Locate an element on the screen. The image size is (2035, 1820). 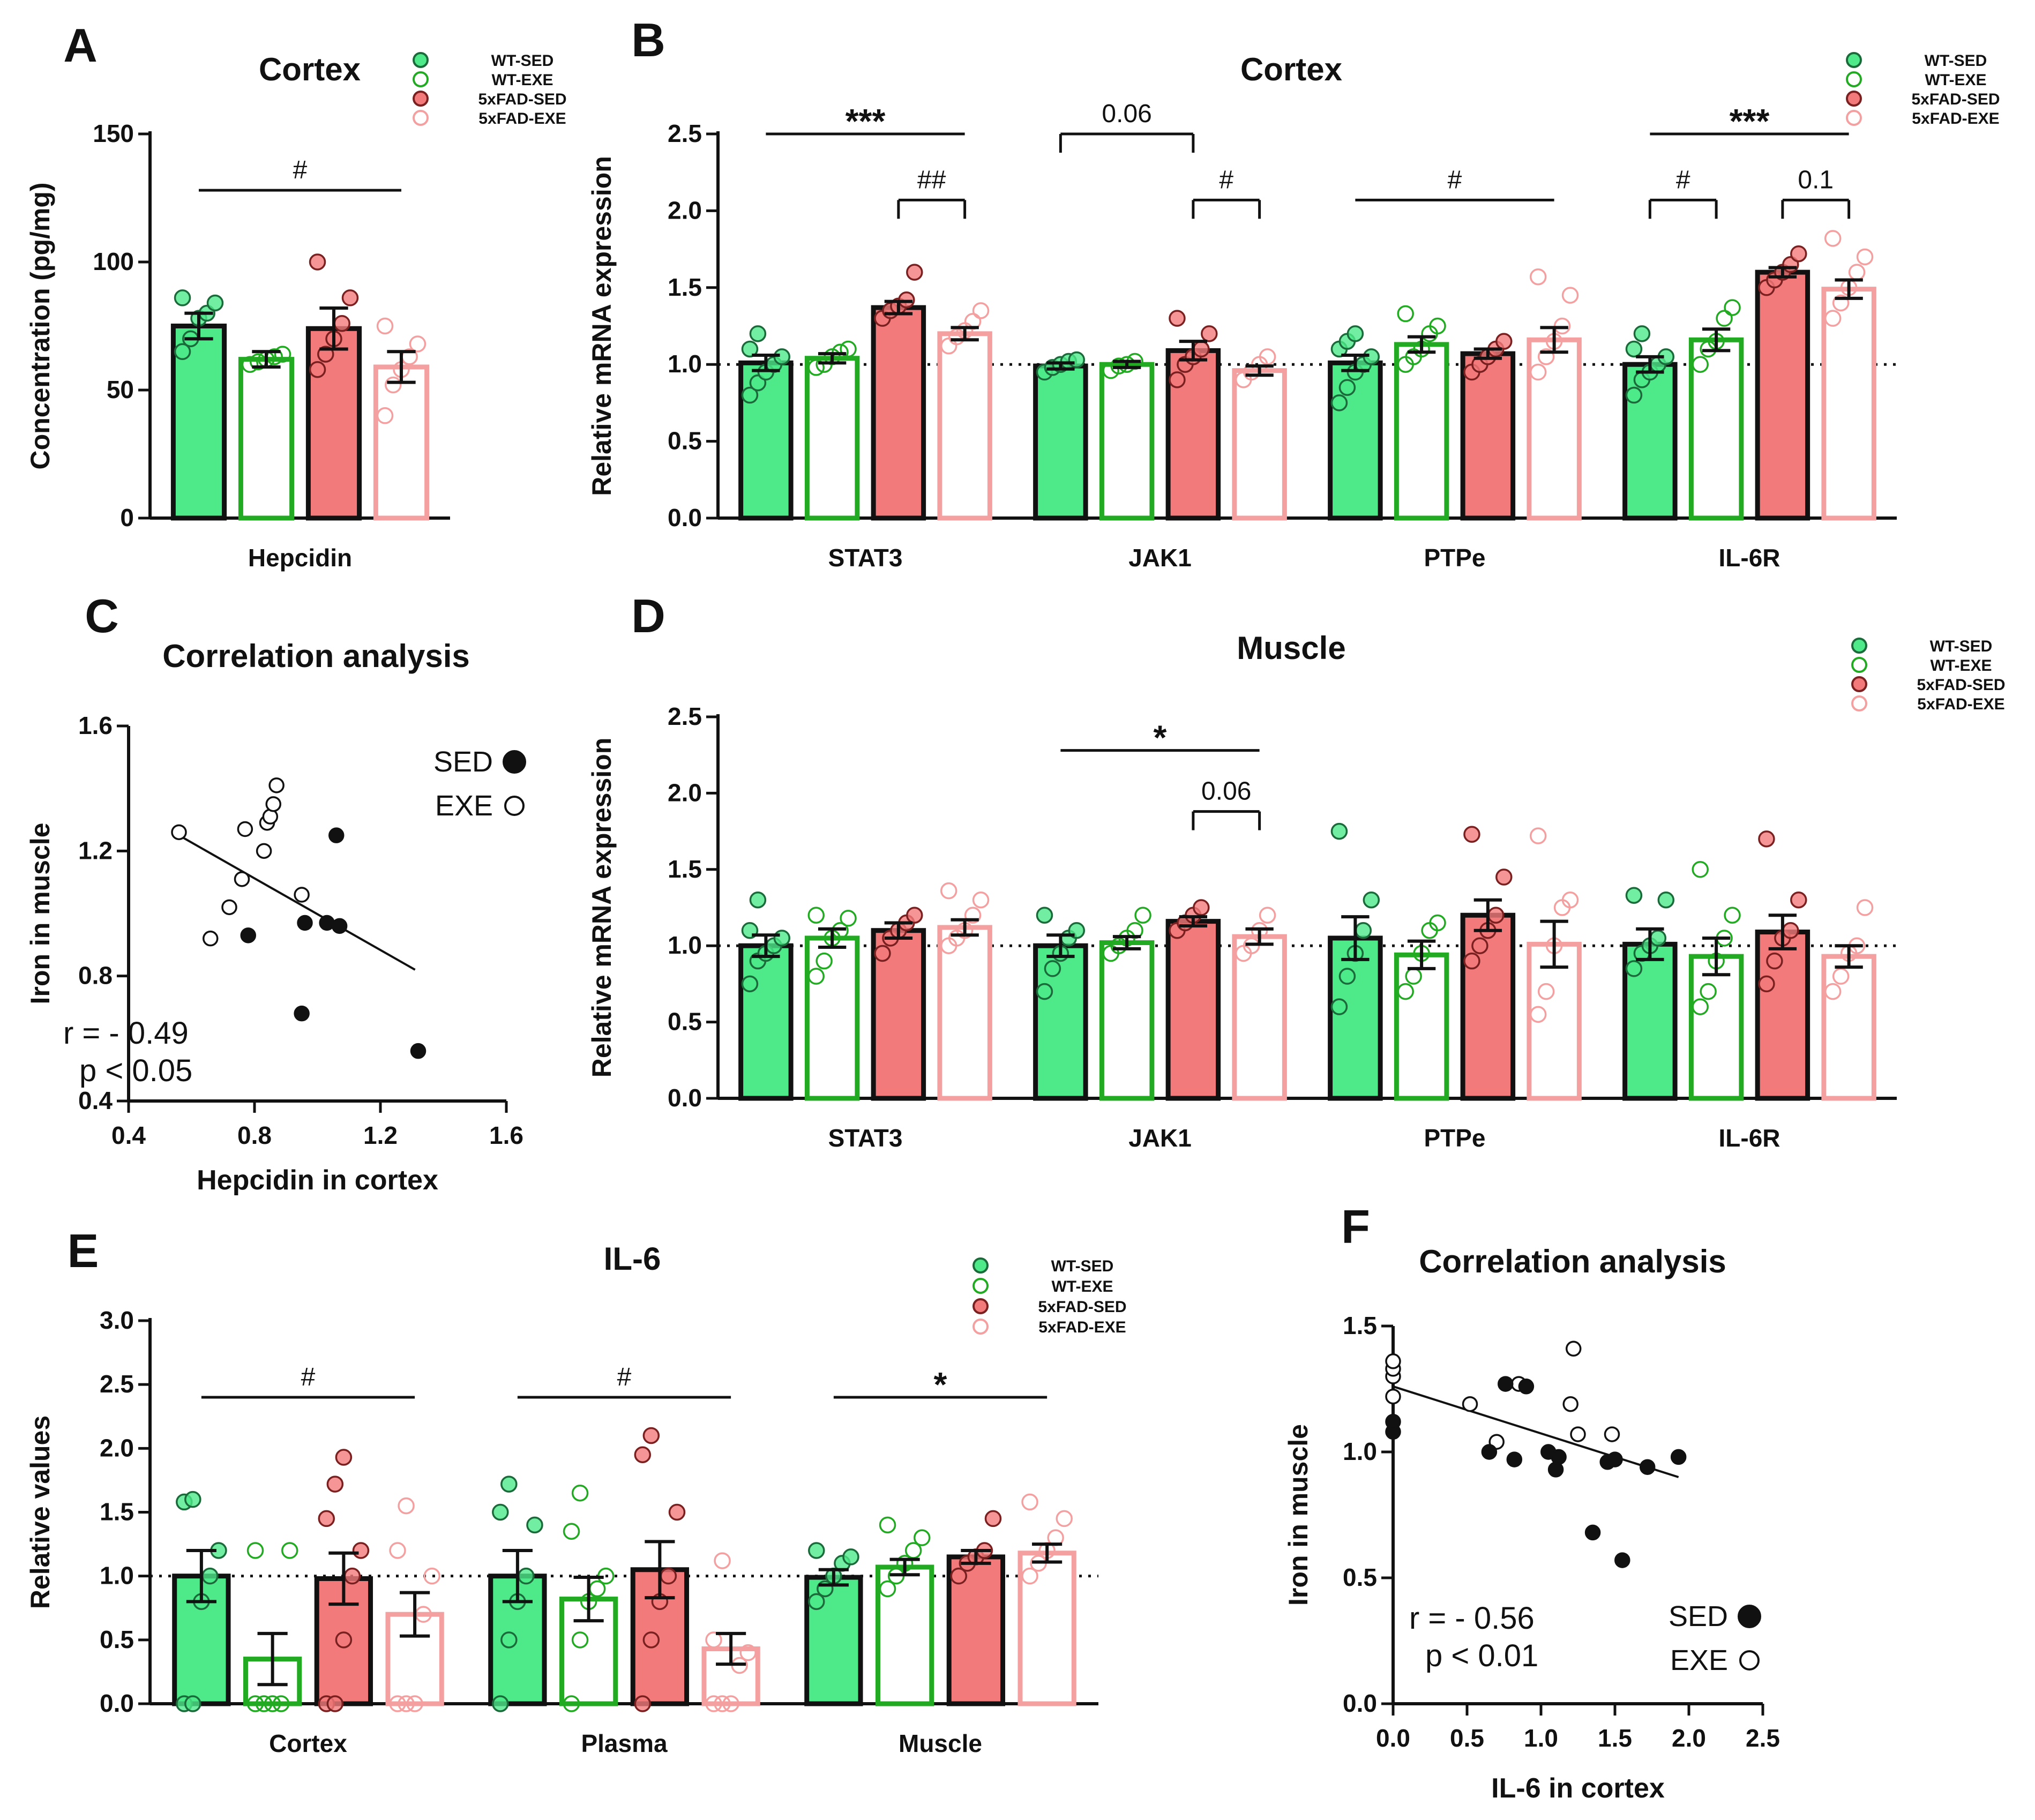
legend-sed-label: SED is located at coordinates (463, 762).